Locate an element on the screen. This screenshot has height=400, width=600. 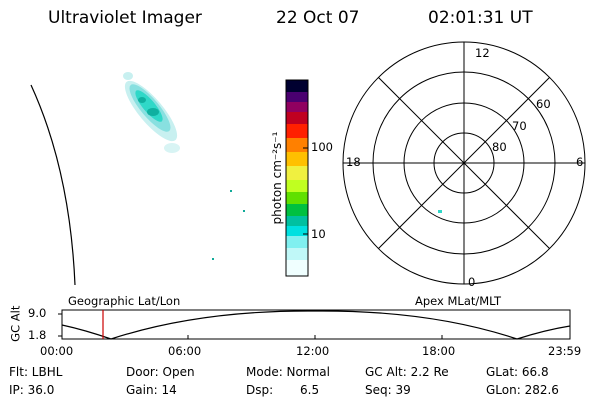
ip-status: IP: 36.0 is located at coordinates (32, 390).